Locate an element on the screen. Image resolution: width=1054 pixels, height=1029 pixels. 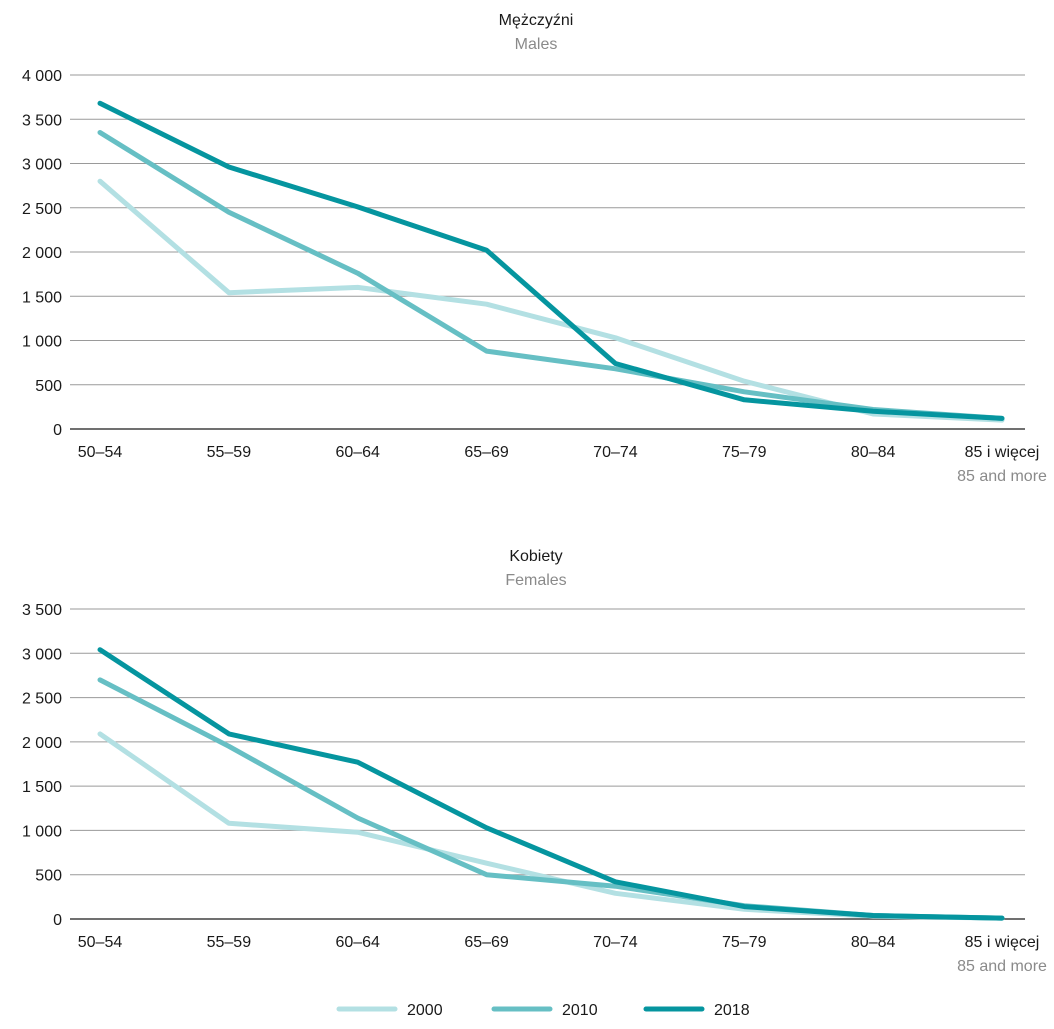
legend-label: 2010 is located at coordinates (580, 1010).